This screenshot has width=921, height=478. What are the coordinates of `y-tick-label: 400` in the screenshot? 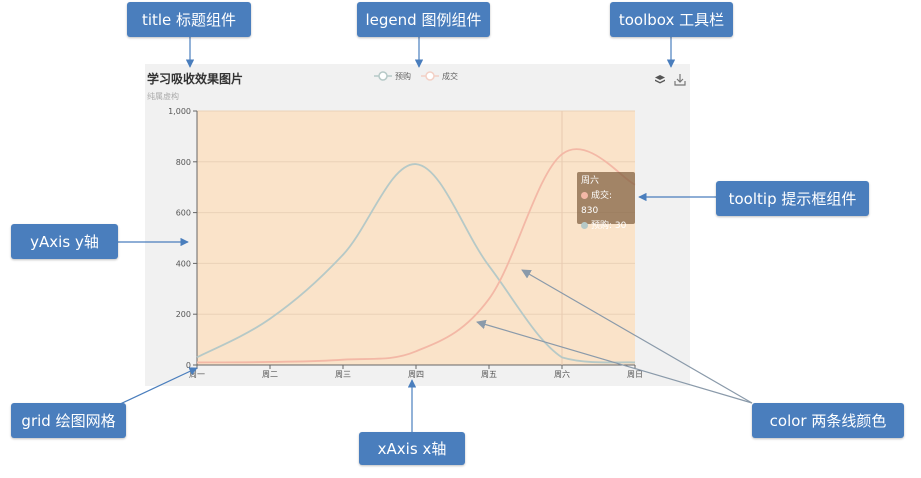 It's located at (183, 263).